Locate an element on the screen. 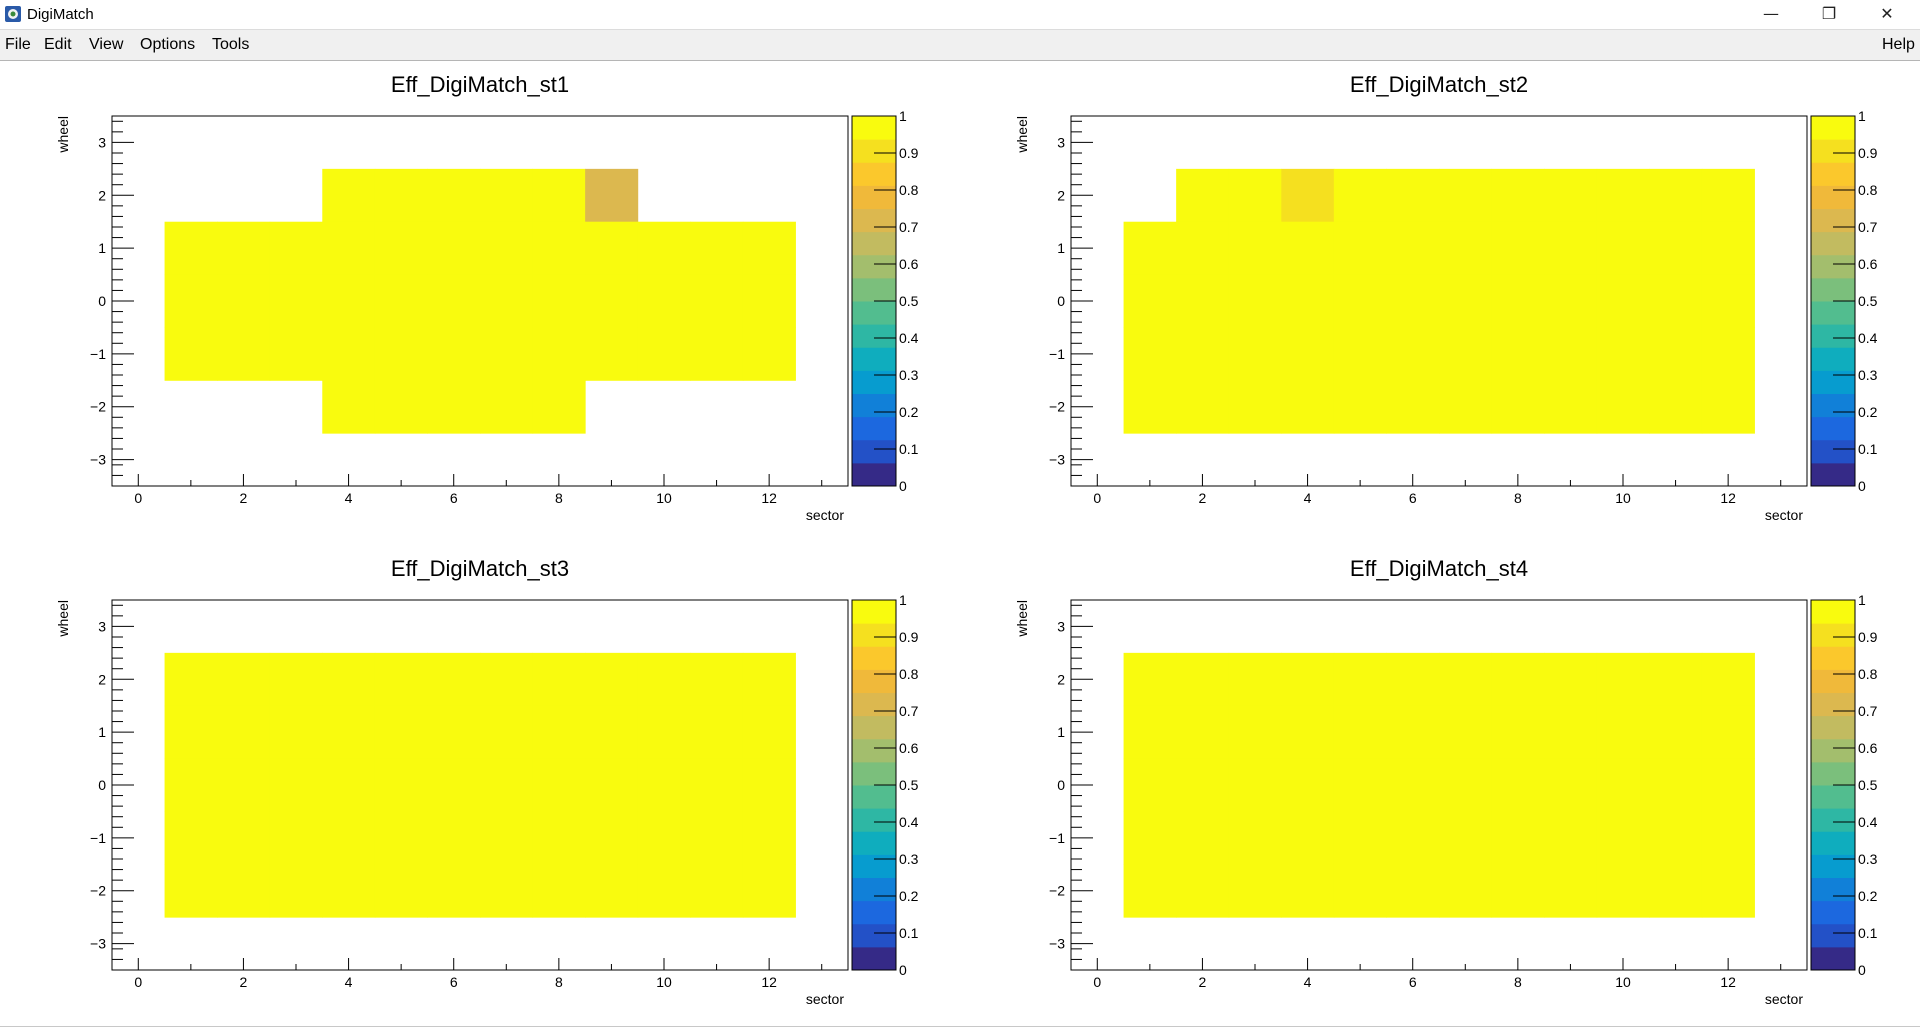 The height and width of the screenshot is (1031, 1920). colorbar-tick-label: 0.8 is located at coordinates (909, 190).